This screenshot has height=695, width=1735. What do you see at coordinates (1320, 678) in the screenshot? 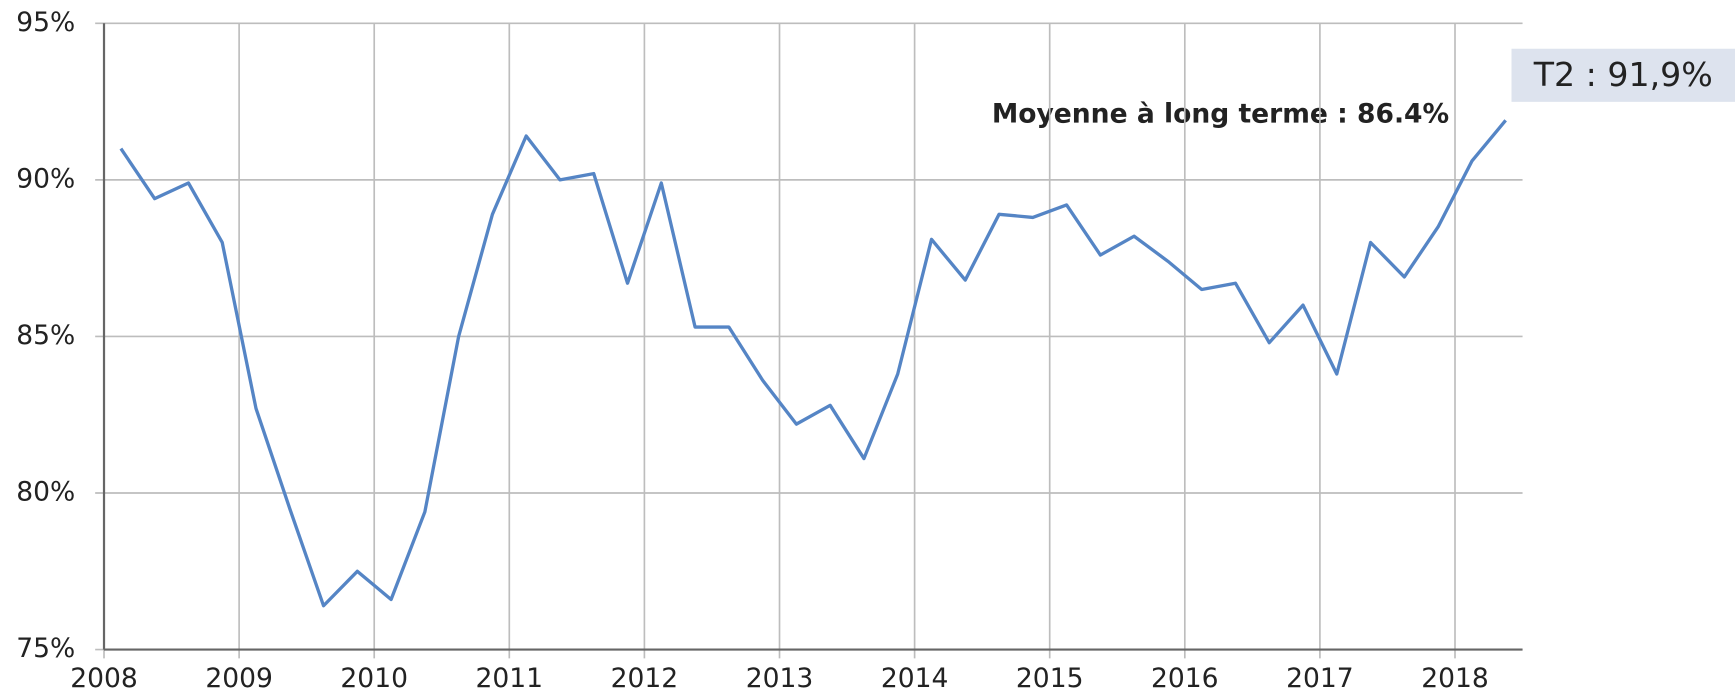
I see `x-tick-label: 2017` at bounding box center [1320, 678].